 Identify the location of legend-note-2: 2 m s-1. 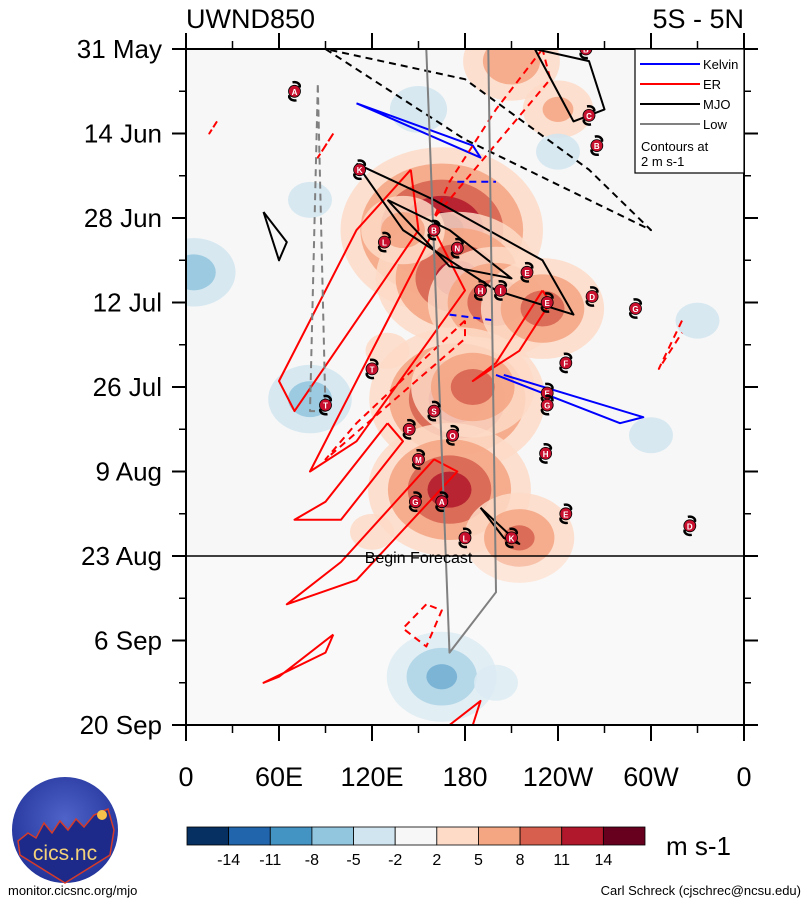
(662, 161).